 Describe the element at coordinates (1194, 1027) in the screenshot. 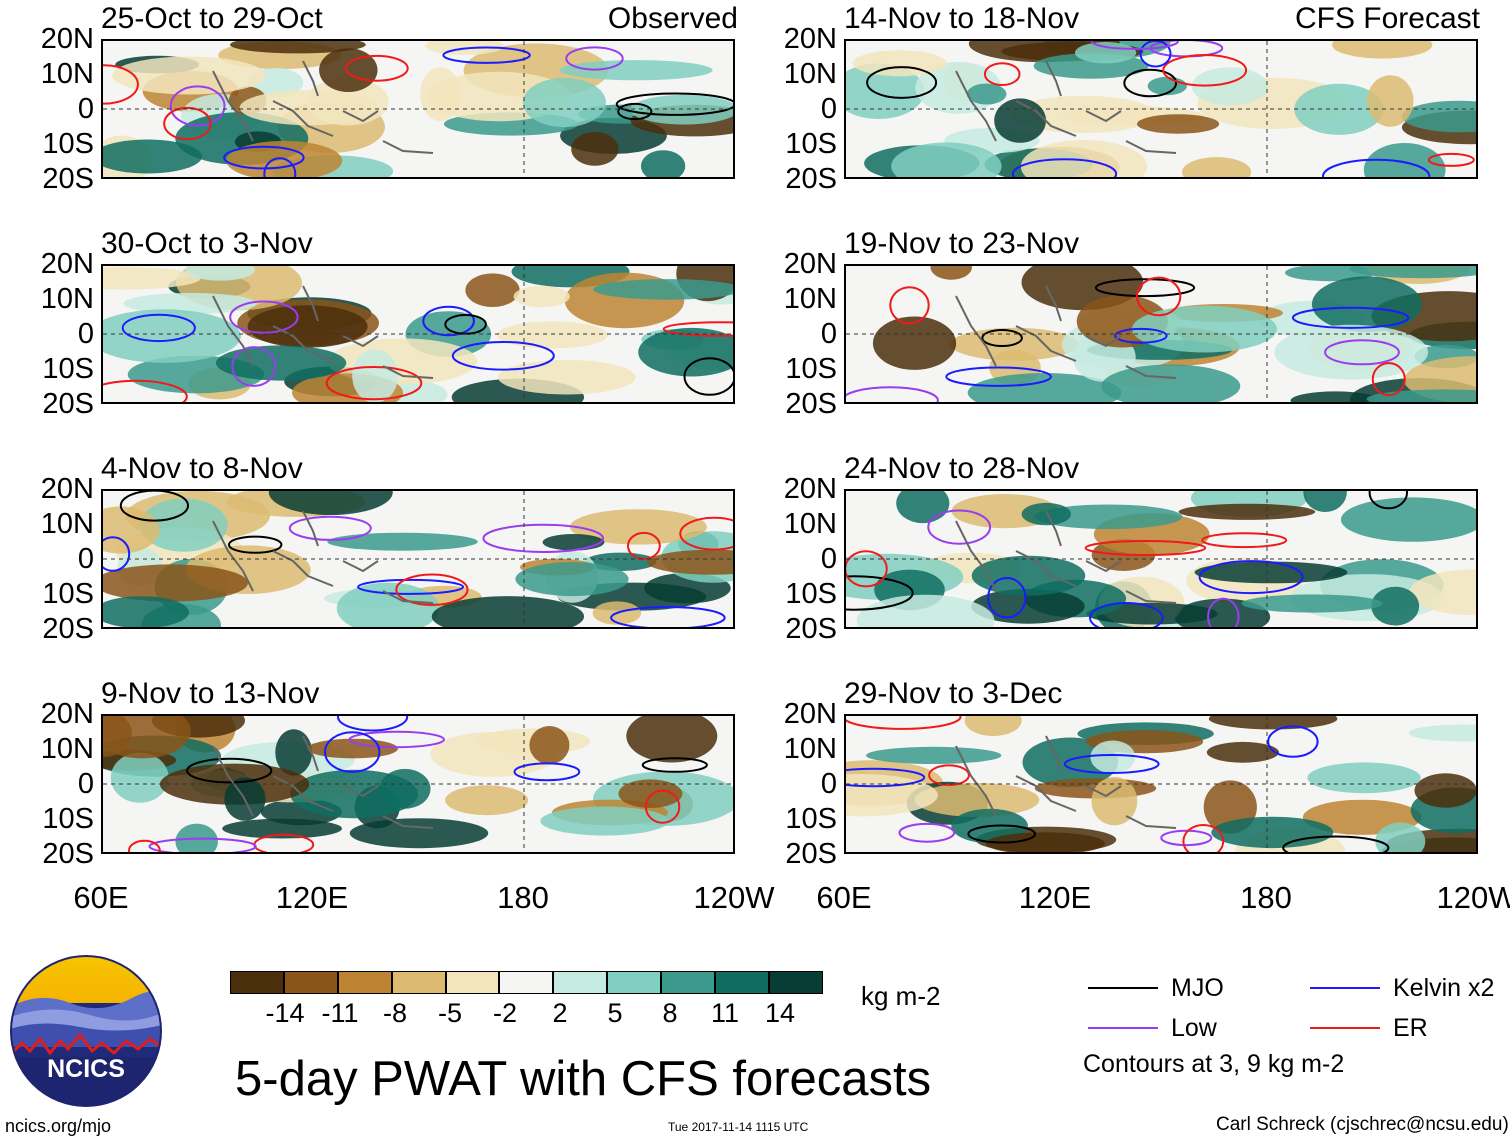

I see `legend-low-label: Low` at that location.